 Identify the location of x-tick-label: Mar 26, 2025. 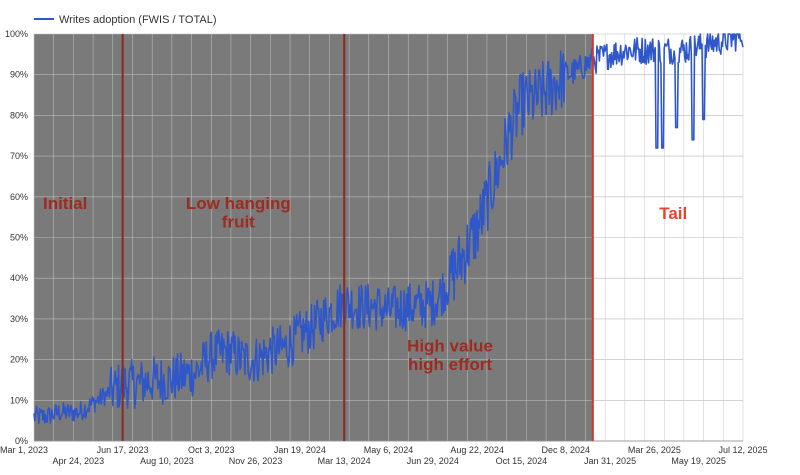
(654, 450).